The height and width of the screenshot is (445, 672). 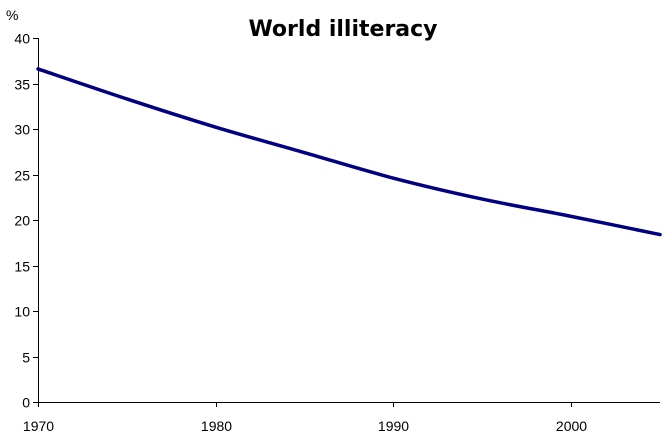 I want to click on y-axis-ticks: 0 5 10 15 20 25 30 35 40, so click(x=26, y=221).